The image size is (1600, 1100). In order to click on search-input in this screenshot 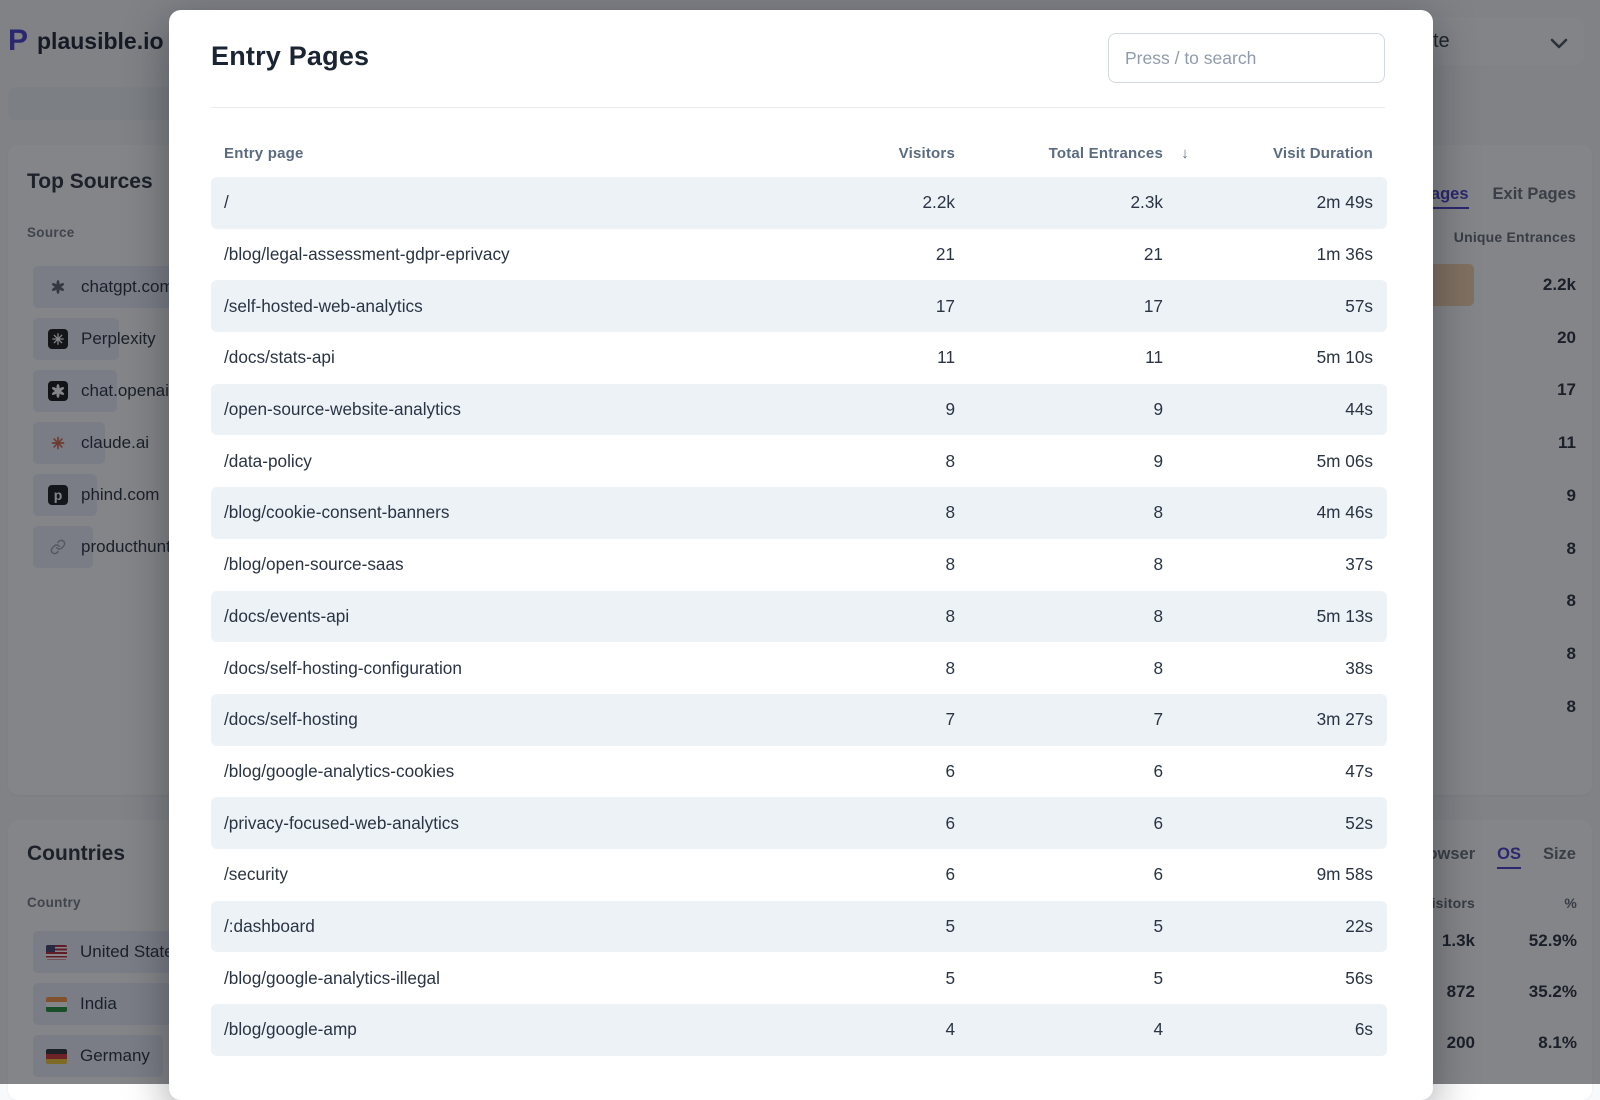, I will do `click(1246, 58)`.